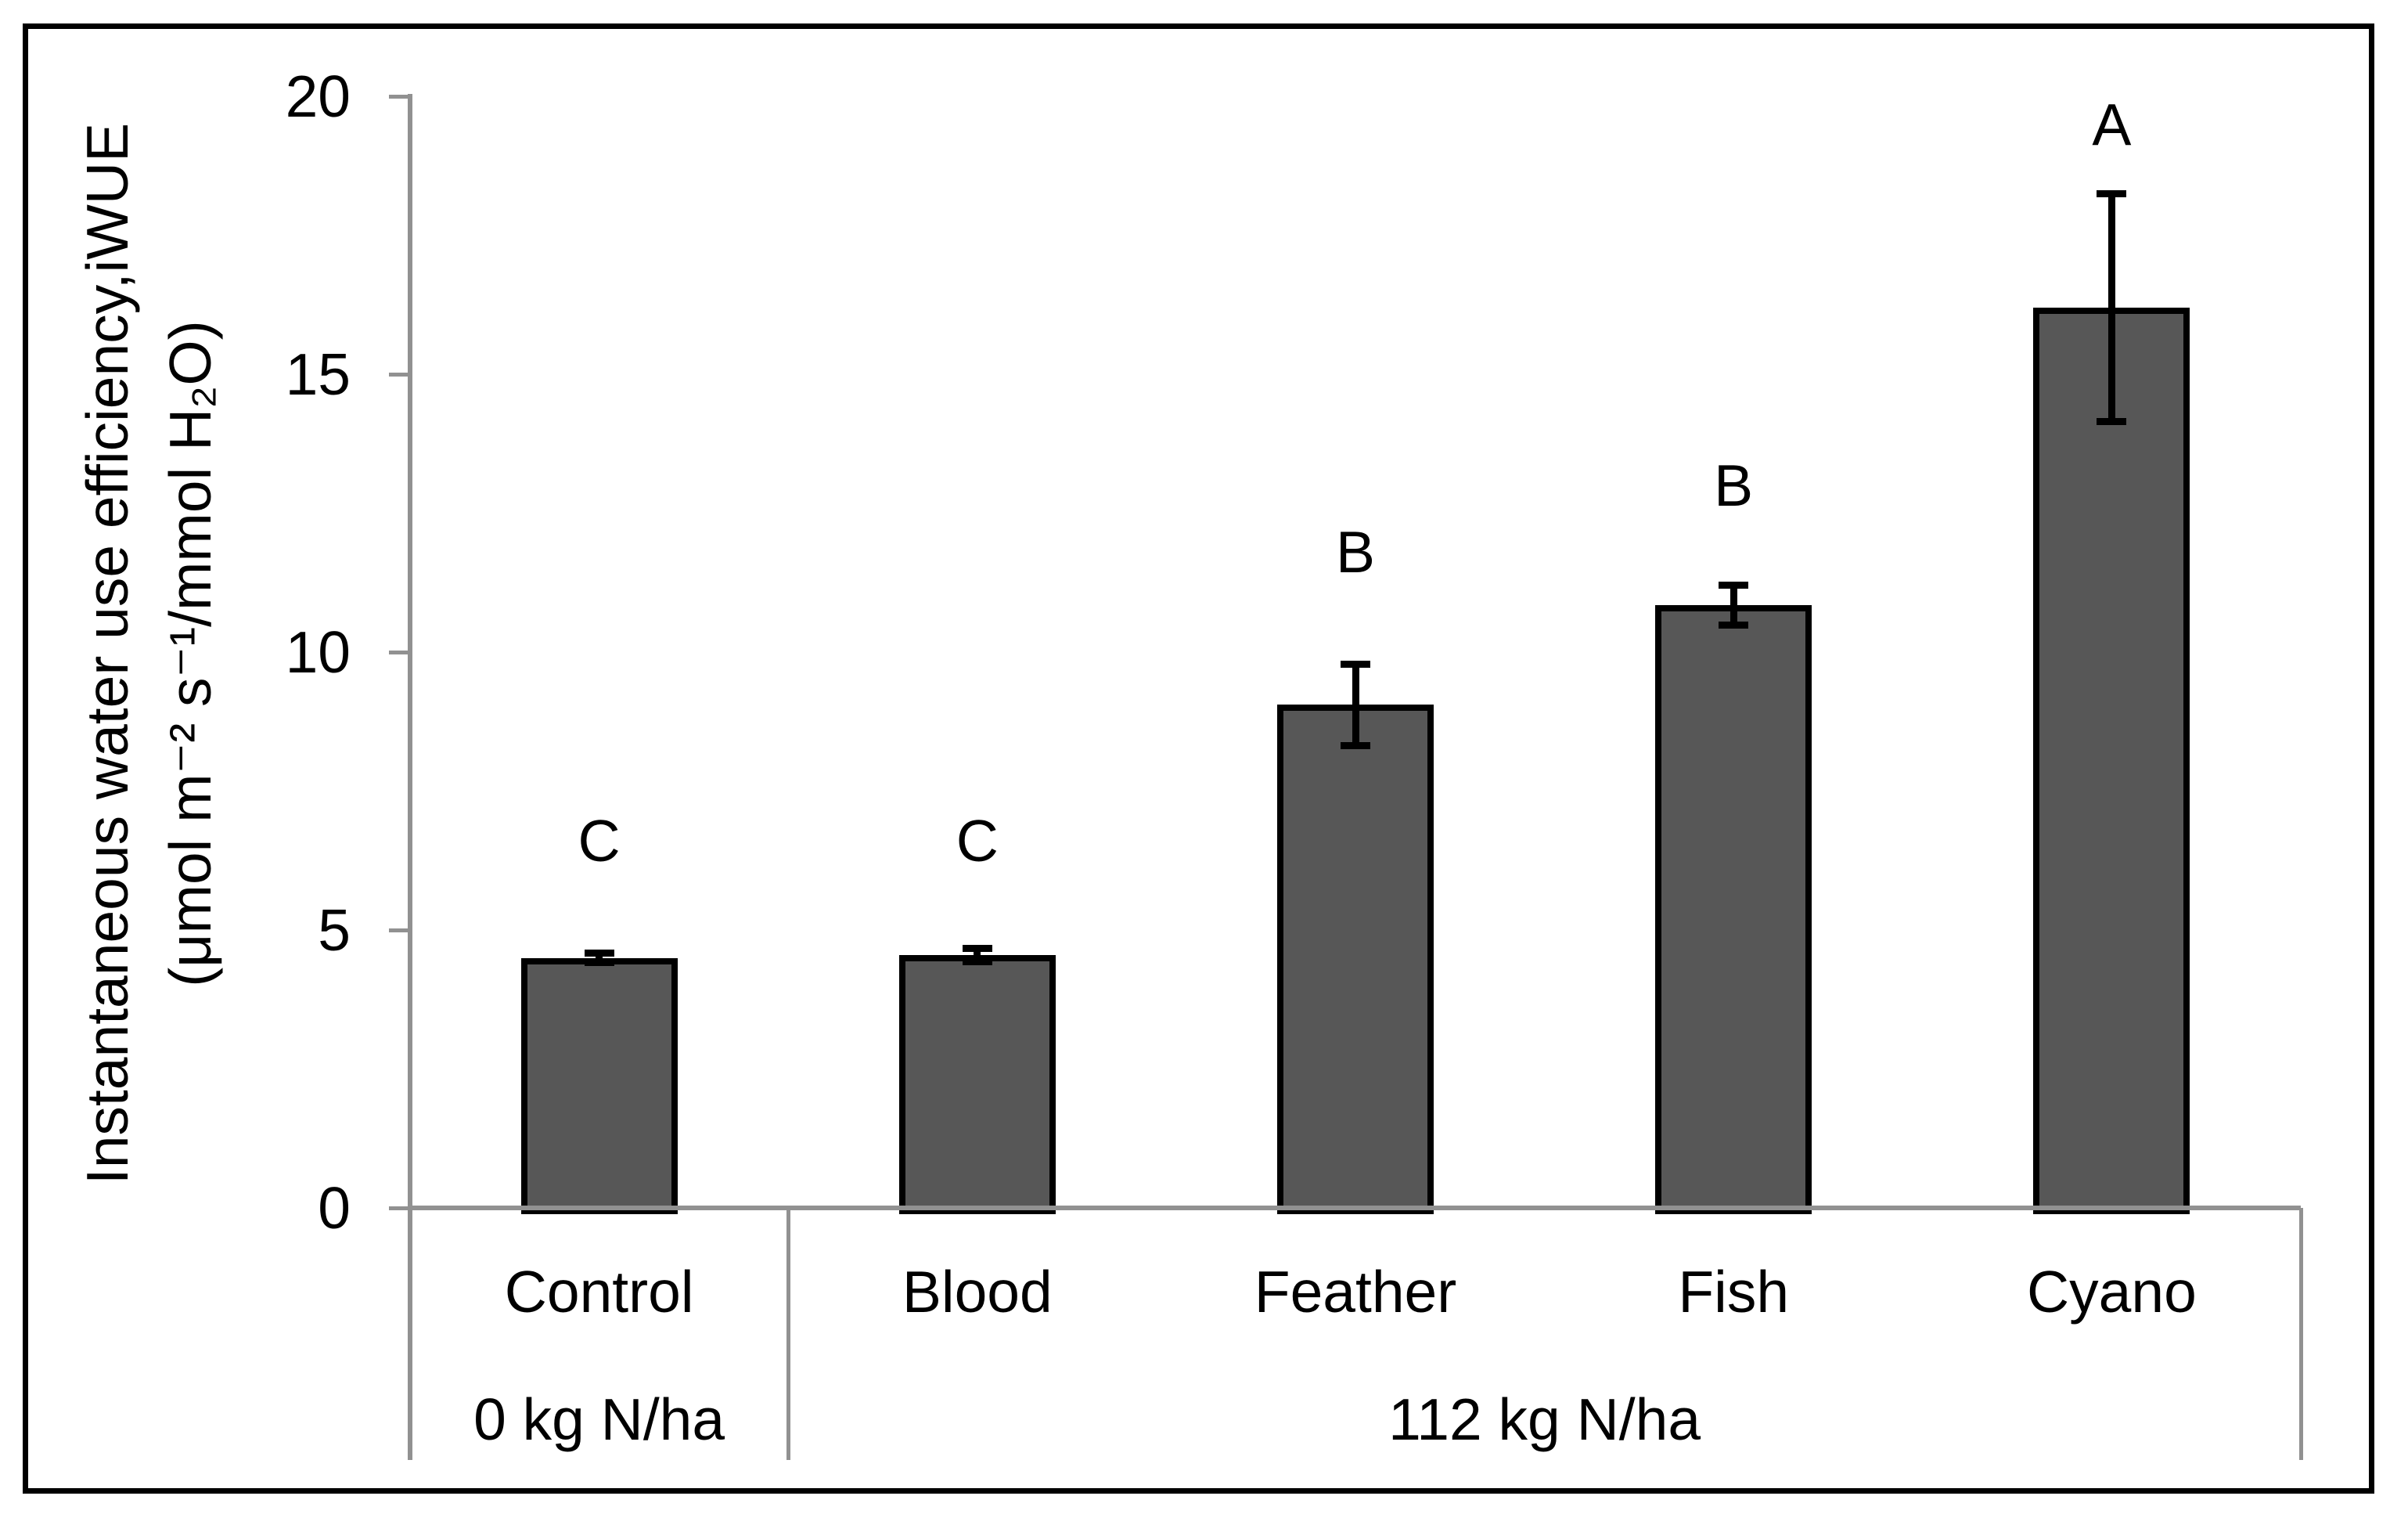  What do you see at coordinates (318, 374) in the screenshot?
I see `y-tick-label: 15` at bounding box center [318, 374].